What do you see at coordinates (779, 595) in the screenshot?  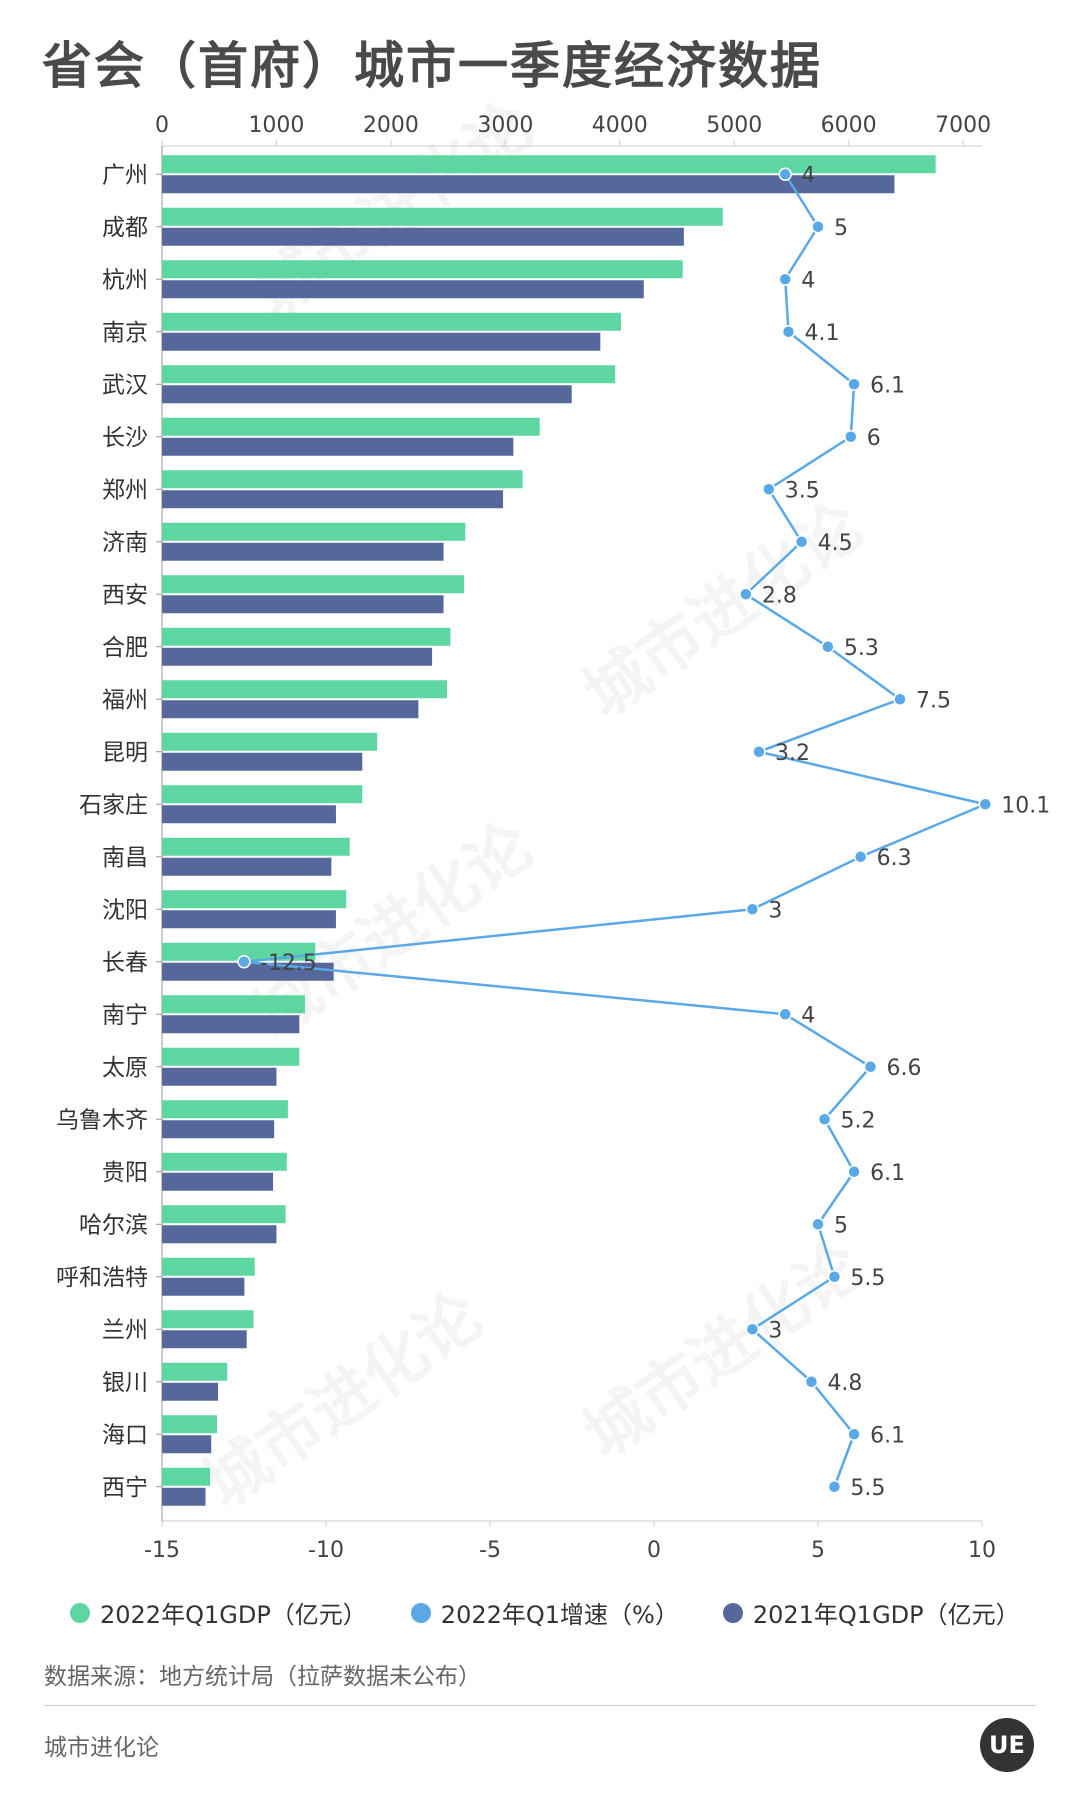 I see `growth-rate-data-label: 2.8` at bounding box center [779, 595].